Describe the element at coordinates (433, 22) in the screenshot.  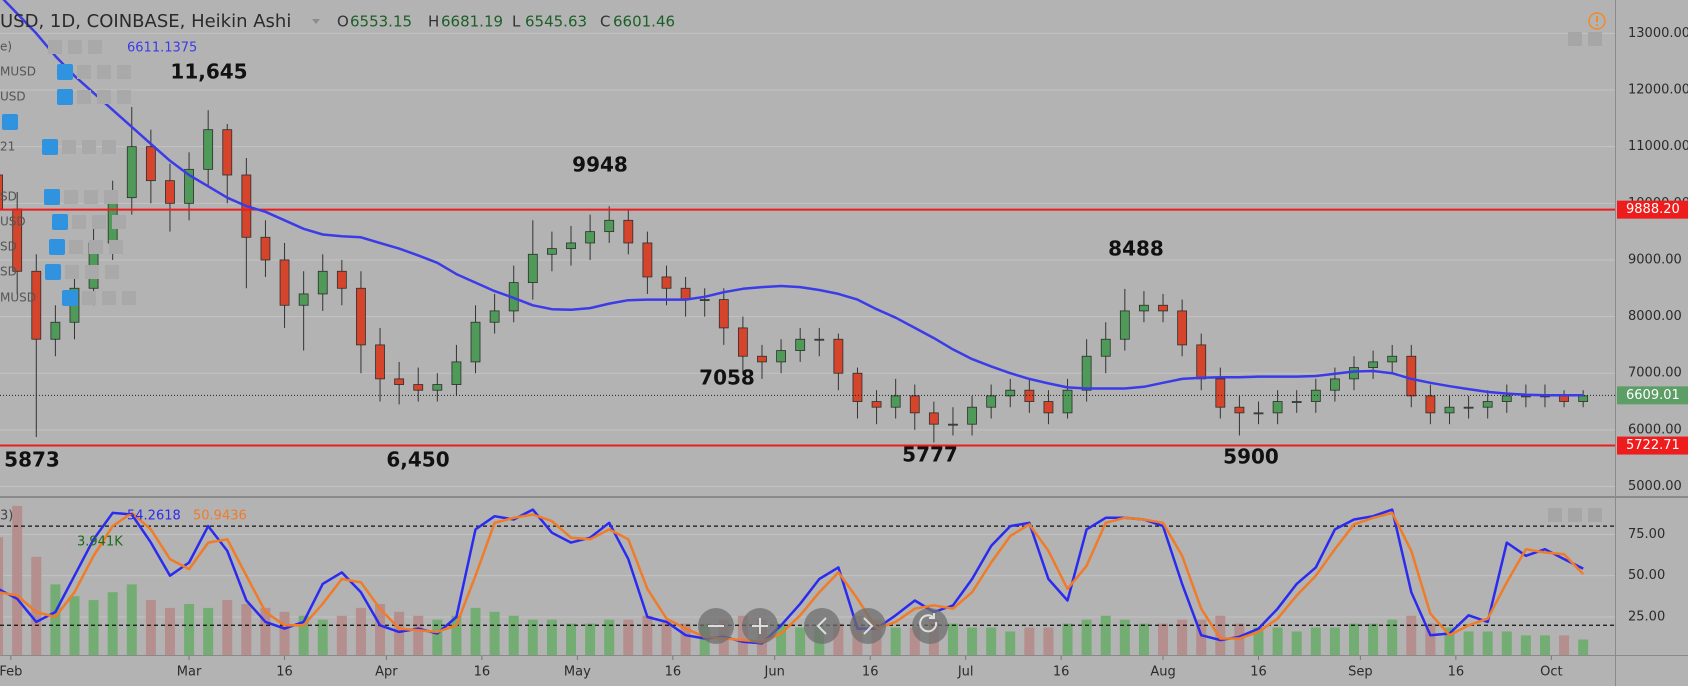
I see `ohlc-letter: H` at that location.